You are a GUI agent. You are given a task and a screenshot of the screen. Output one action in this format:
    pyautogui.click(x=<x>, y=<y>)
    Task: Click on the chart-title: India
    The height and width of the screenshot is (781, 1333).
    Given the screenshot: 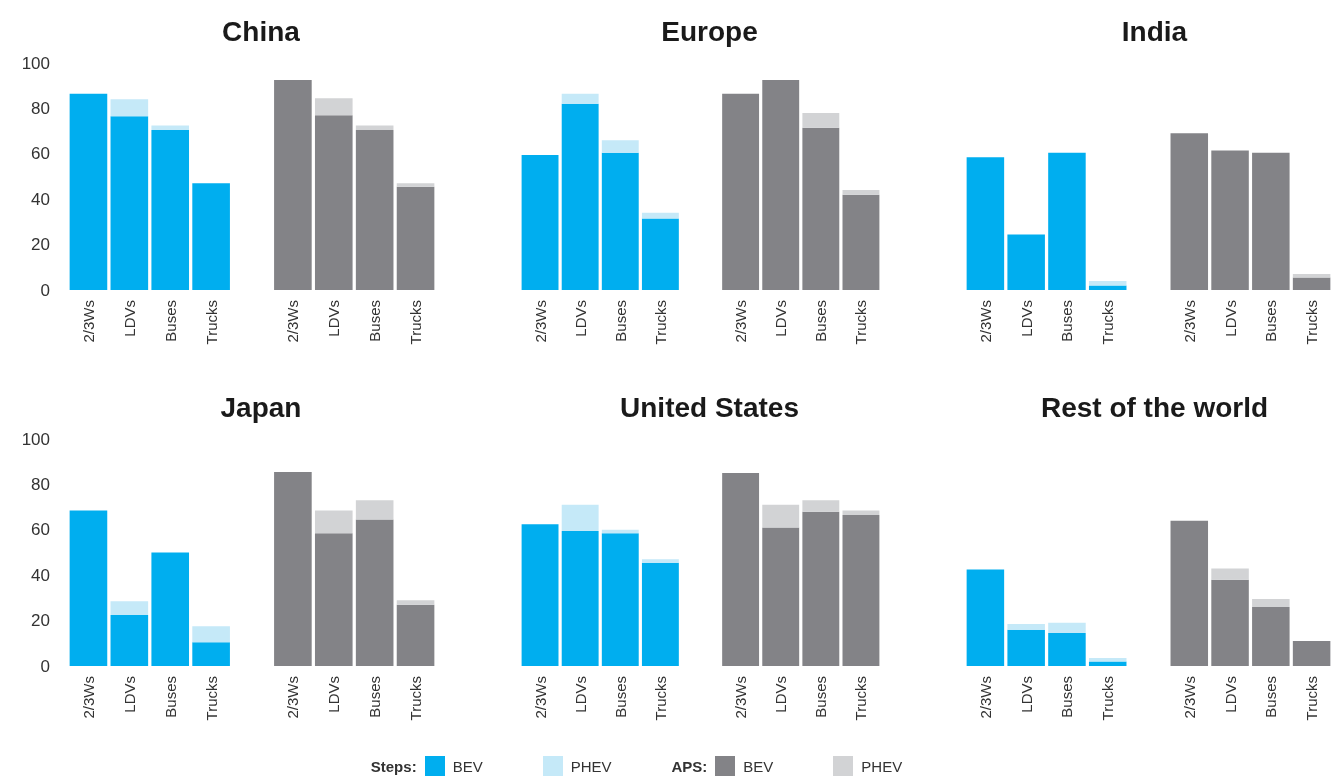 What is the action you would take?
    pyautogui.click(x=1154, y=31)
    